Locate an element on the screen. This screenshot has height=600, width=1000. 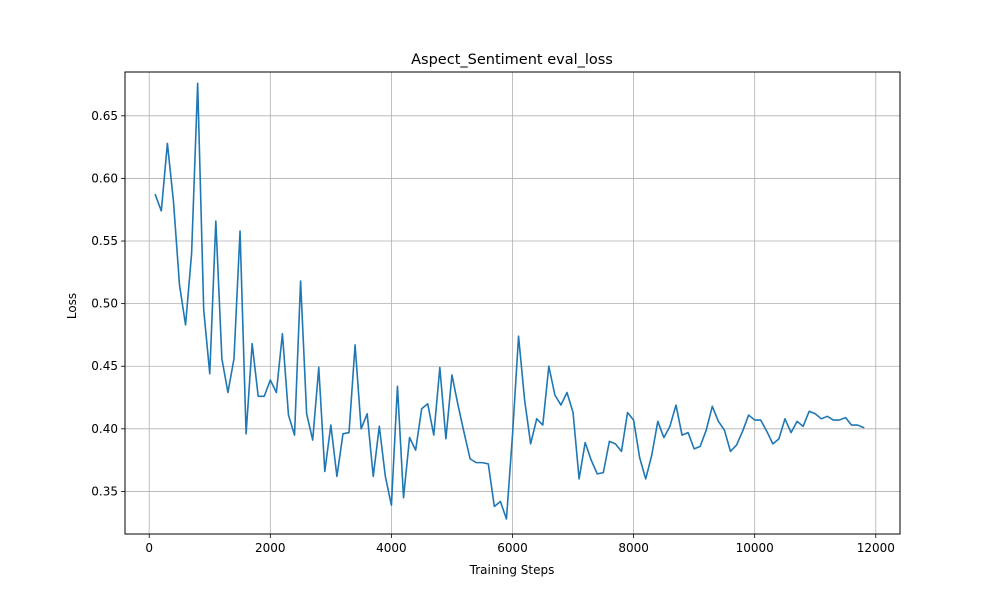
y-tick-label: 0.45 is located at coordinates (104, 366).